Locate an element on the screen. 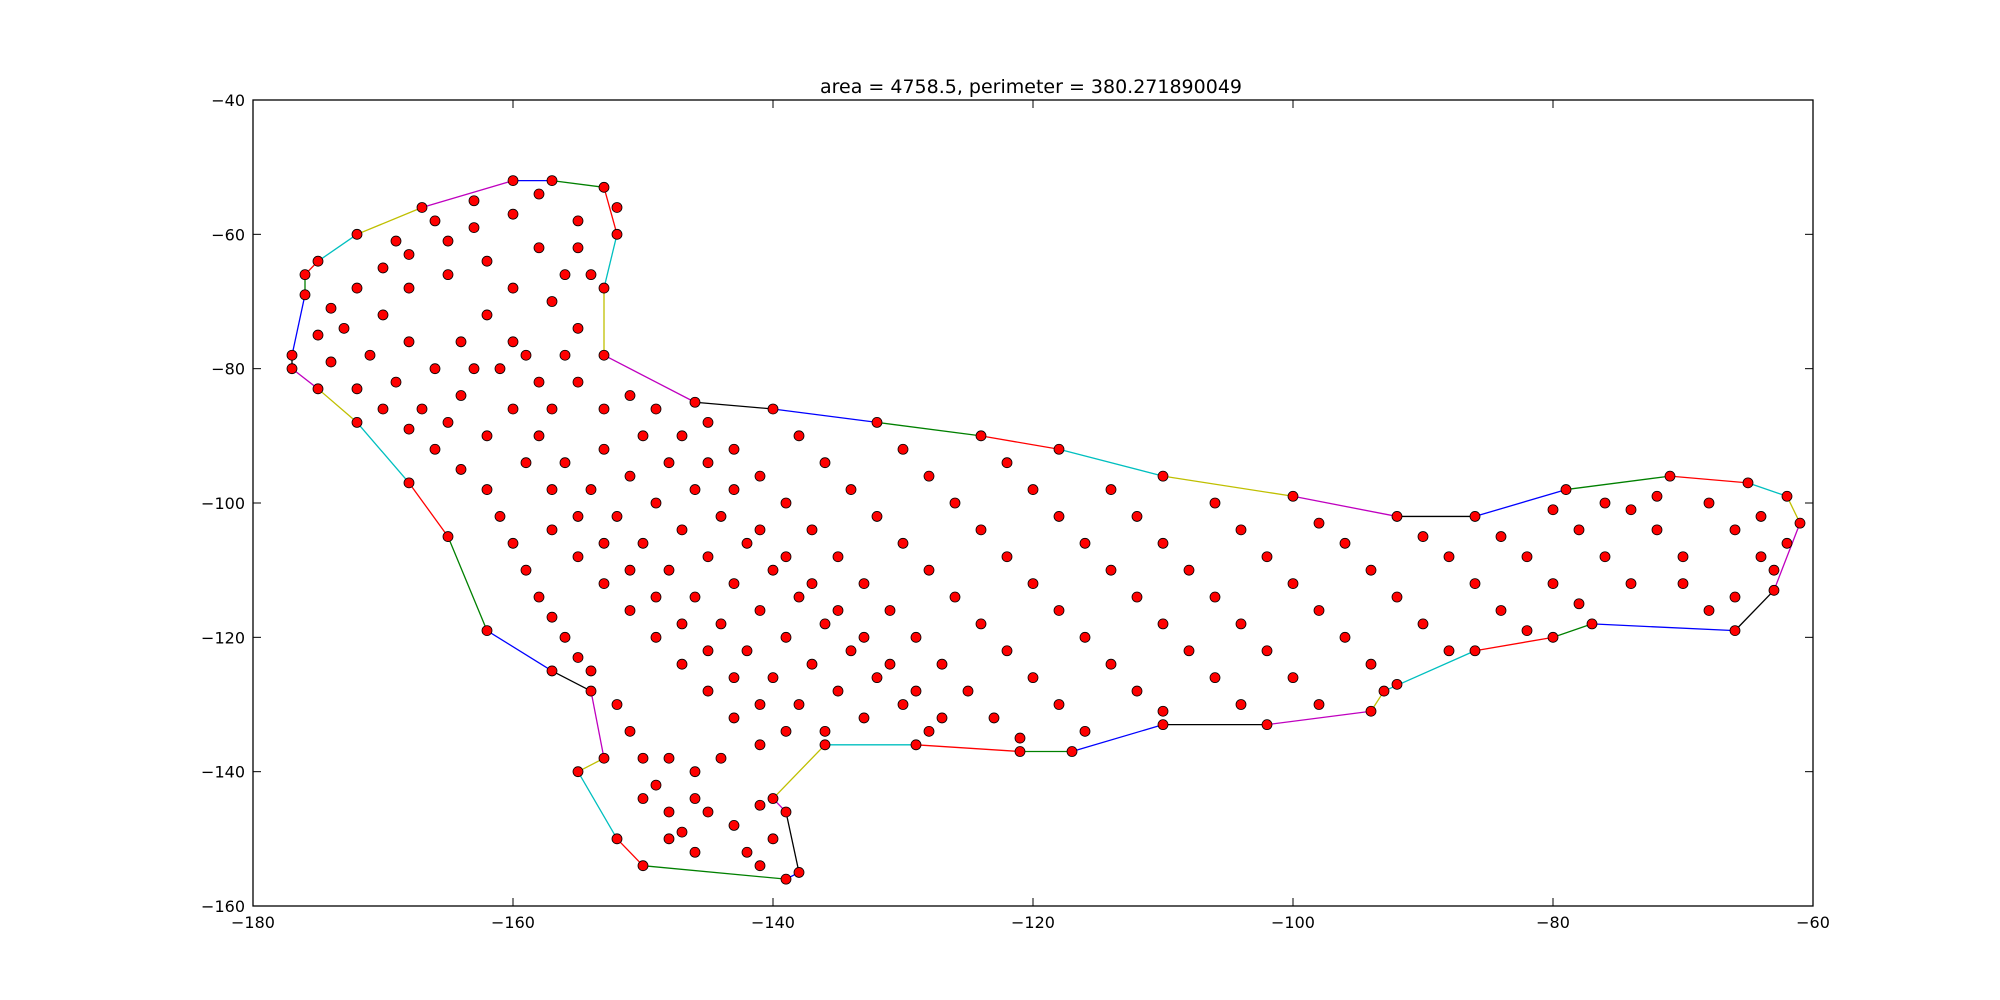  x-tick-label: −160 is located at coordinates (513, 922).